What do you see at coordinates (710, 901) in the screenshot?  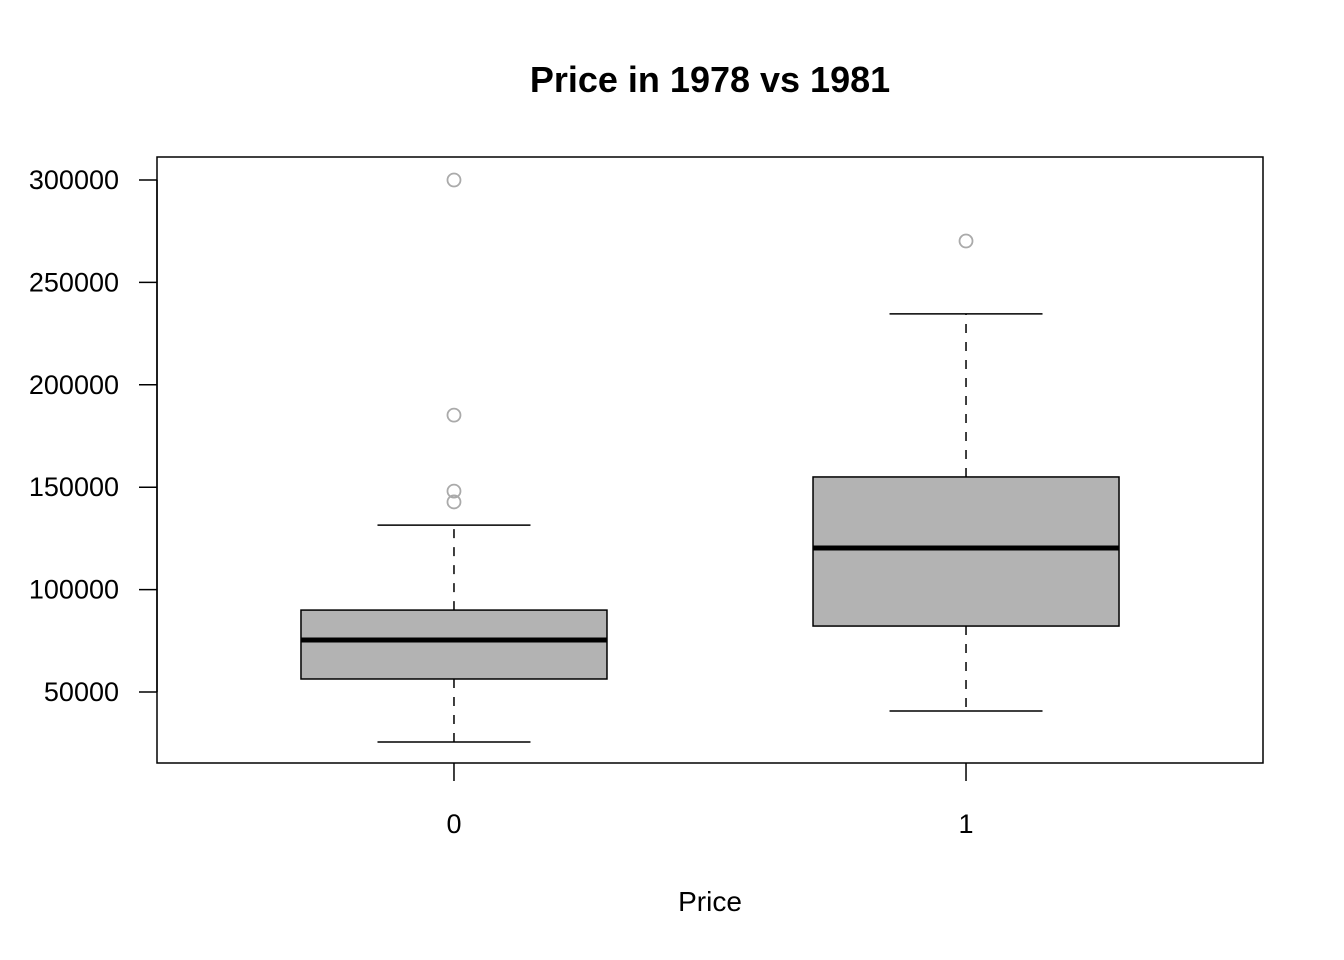 I see `x-axis-label: Price` at bounding box center [710, 901].